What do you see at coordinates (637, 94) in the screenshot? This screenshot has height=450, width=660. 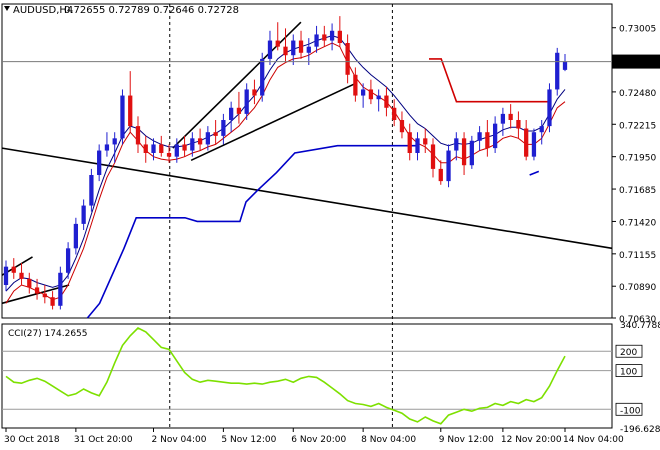 I see `price-tick-label: 0.72480` at bounding box center [637, 94].